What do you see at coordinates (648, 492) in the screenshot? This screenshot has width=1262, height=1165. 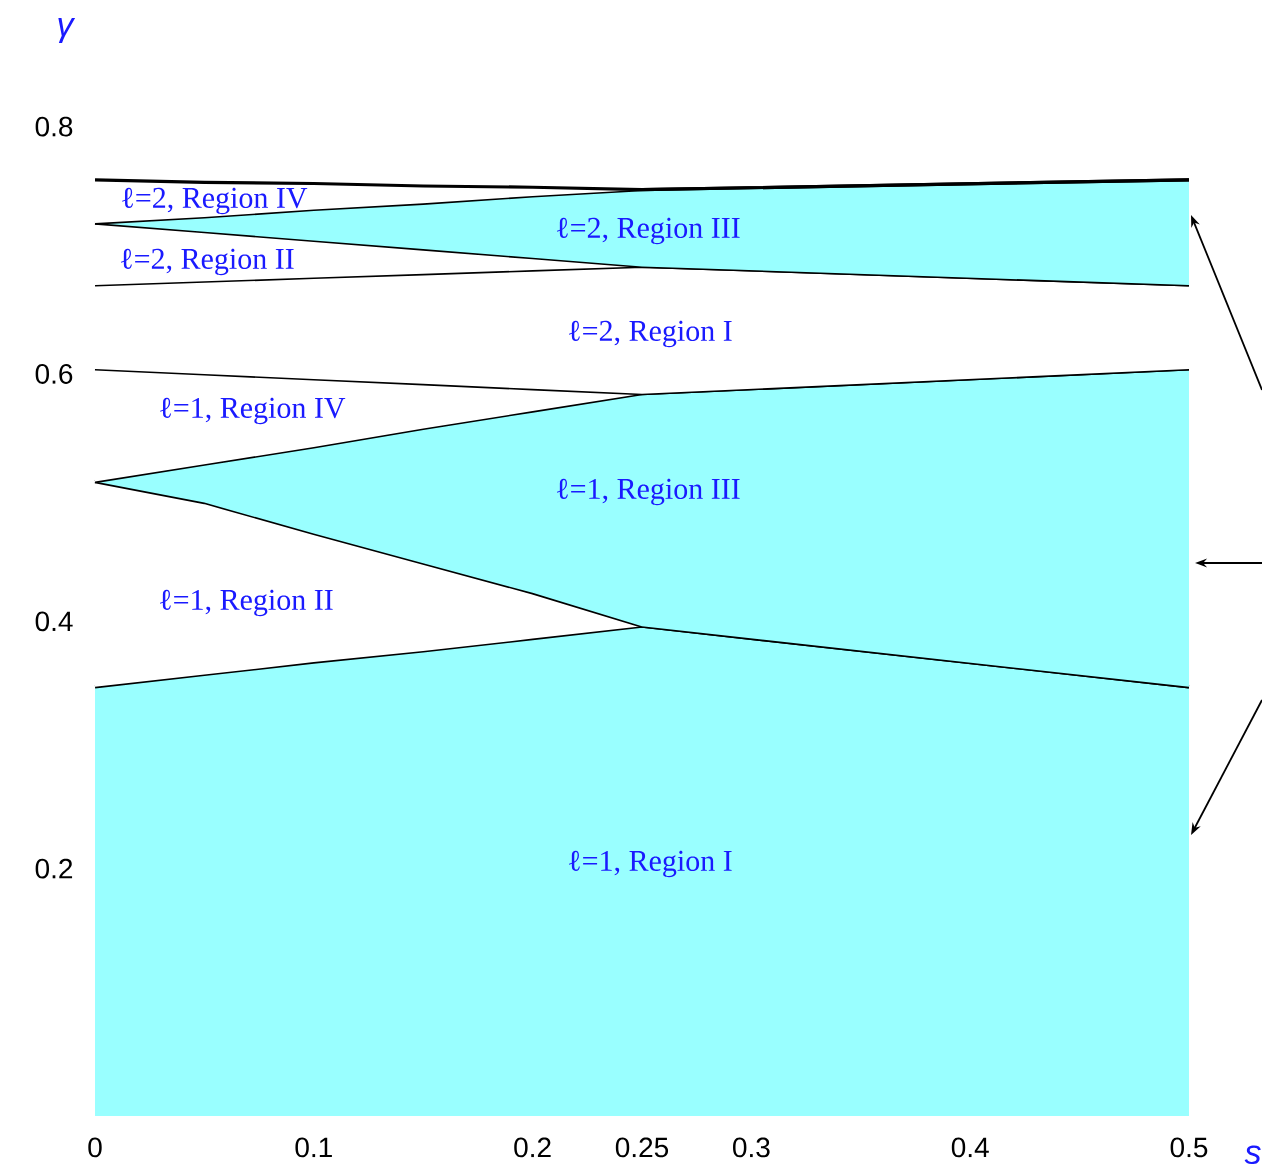 I see `series-label: ℓ=1, Region III` at bounding box center [648, 492].